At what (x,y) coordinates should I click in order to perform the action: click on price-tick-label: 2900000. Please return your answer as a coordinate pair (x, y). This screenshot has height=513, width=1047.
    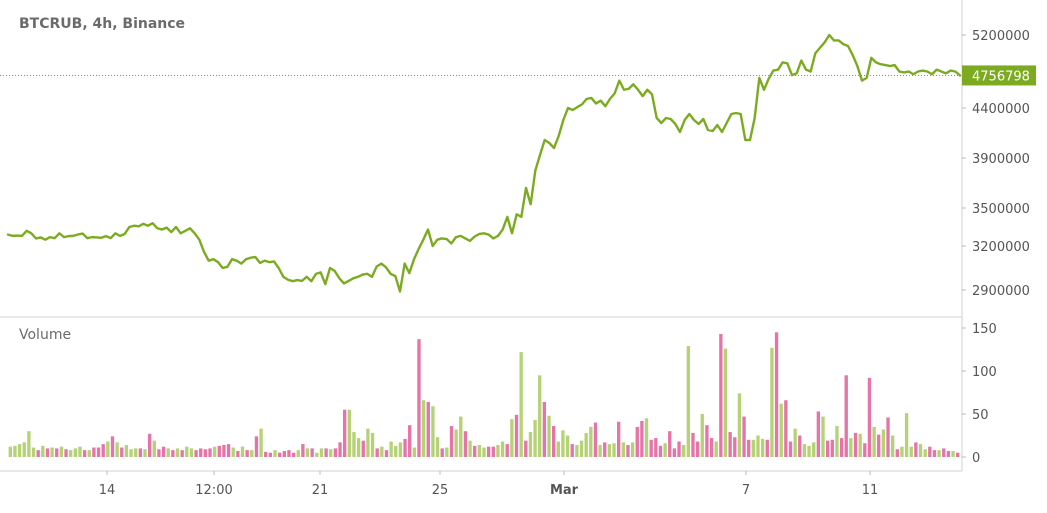
    Looking at the image, I should click on (1001, 291).